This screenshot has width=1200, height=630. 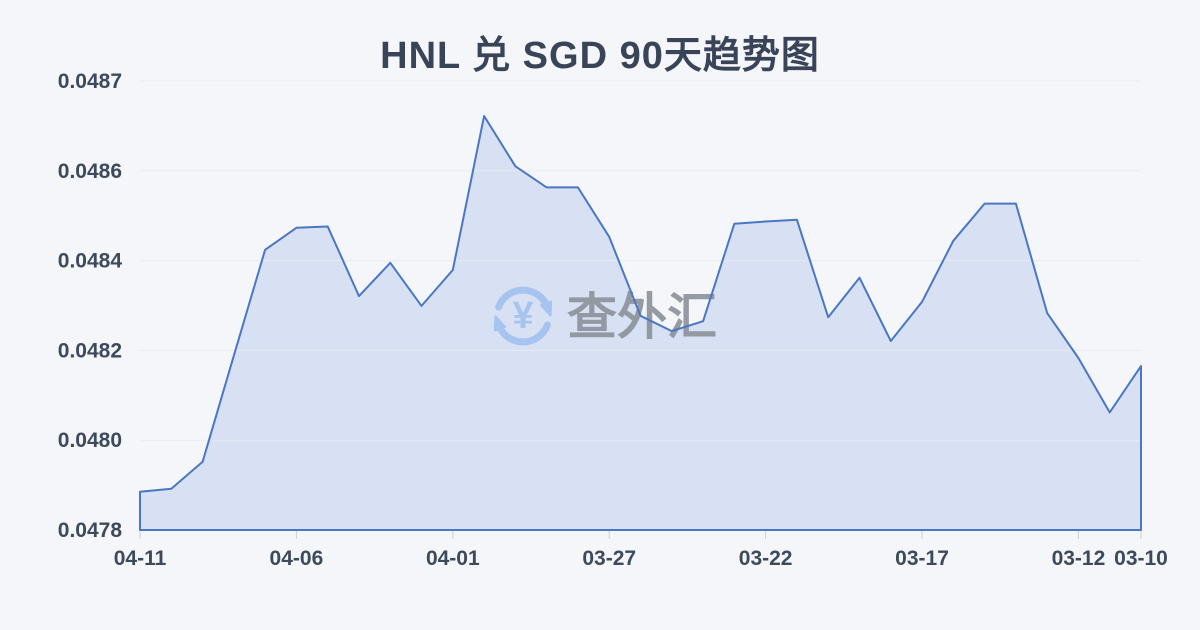 What do you see at coordinates (600, 56) in the screenshot?
I see `chart-title: HNL 兑 SGD 90天趋势图` at bounding box center [600, 56].